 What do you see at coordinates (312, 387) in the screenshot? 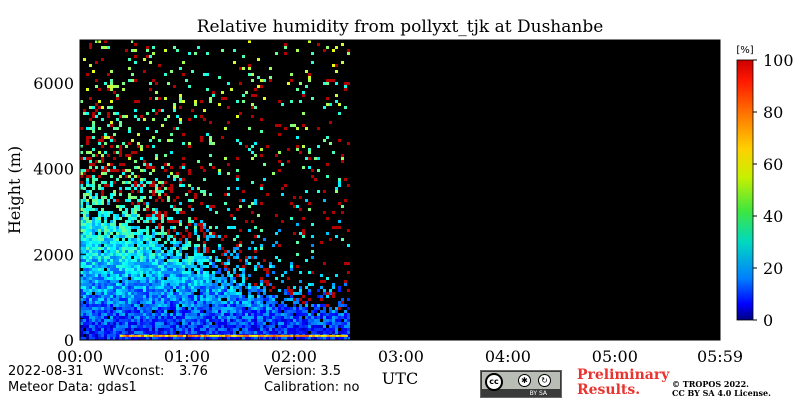
I see `footer-calibration: Calibration: no` at bounding box center [312, 387].